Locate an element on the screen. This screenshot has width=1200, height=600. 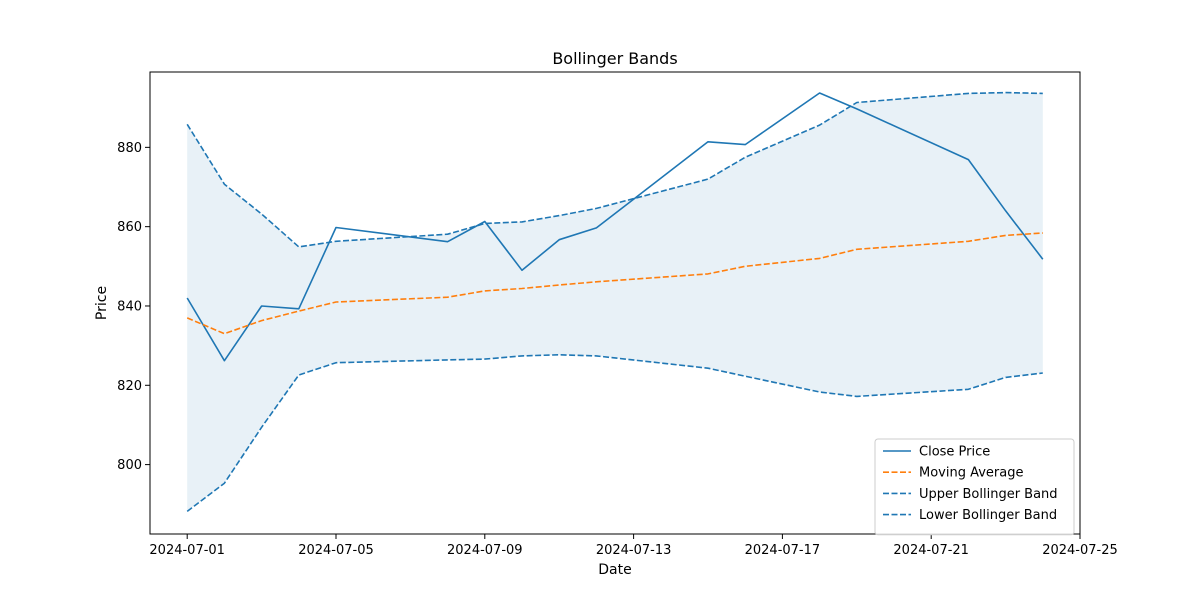
x-tick-label: 2024-07-05 is located at coordinates (336, 550).